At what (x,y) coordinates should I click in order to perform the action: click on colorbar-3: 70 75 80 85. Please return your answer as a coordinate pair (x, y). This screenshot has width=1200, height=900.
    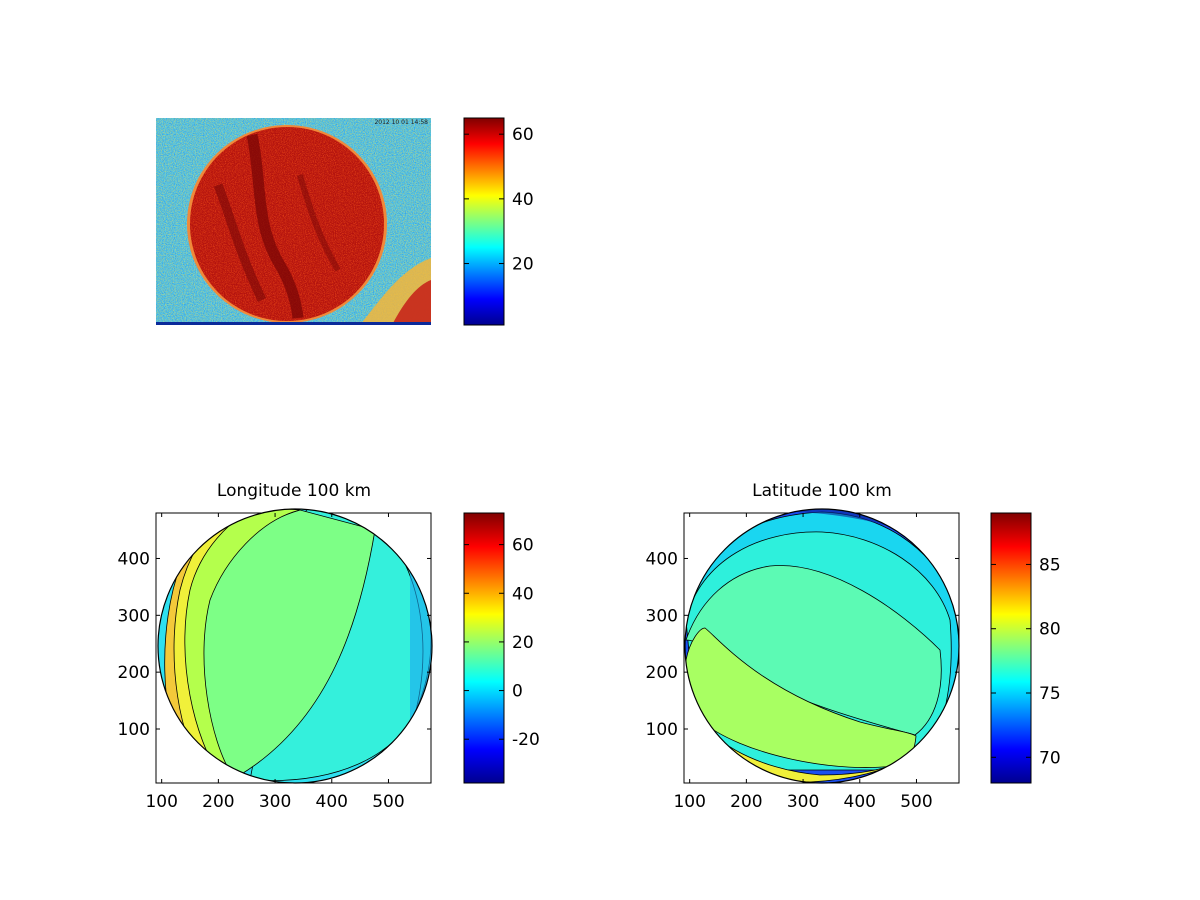
    Looking at the image, I should click on (1025, 648).